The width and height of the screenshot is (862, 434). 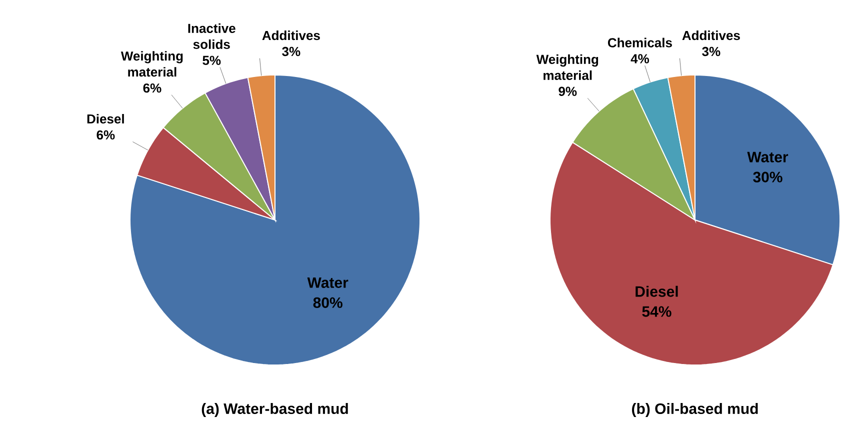 What do you see at coordinates (275, 409) in the screenshot?
I see `text: (a) Water-based mud` at bounding box center [275, 409].